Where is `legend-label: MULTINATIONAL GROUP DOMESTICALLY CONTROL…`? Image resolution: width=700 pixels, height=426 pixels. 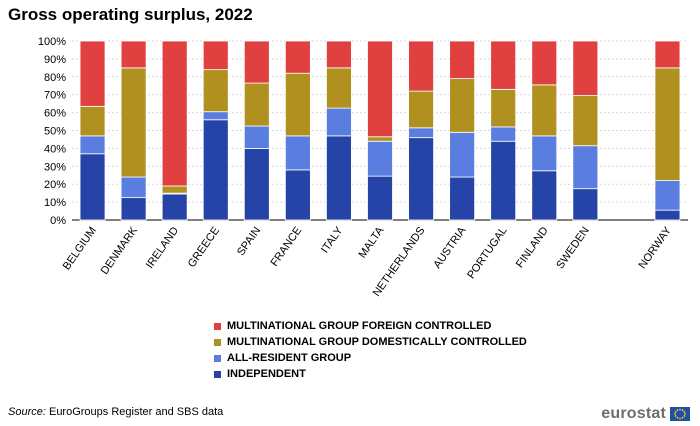
legend-label: MULTINATIONAL GROUP DOMESTICALLY CONTROL… is located at coordinates (377, 342).